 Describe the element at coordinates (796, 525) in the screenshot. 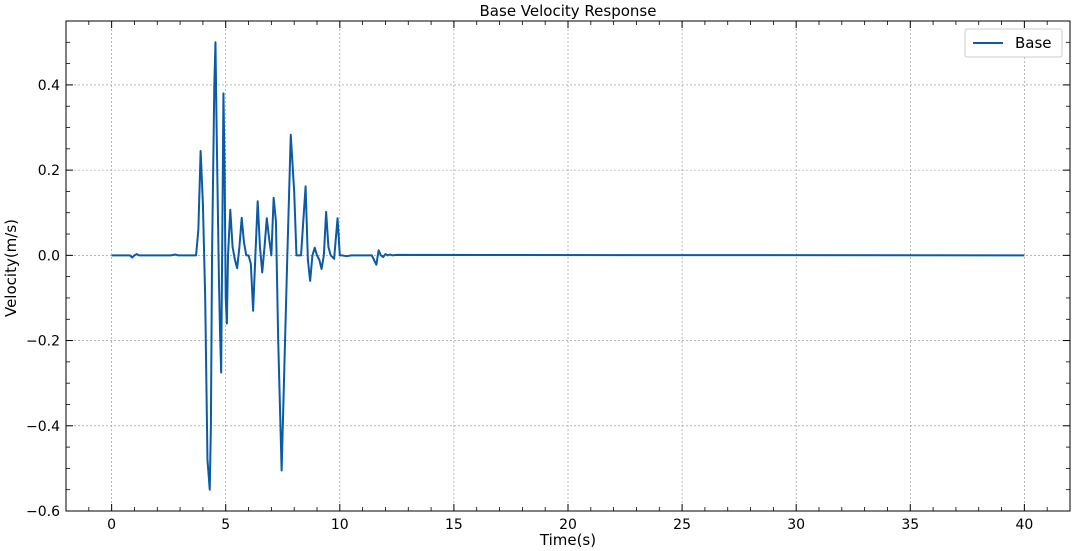

I see `x-tick-label: 30` at that location.